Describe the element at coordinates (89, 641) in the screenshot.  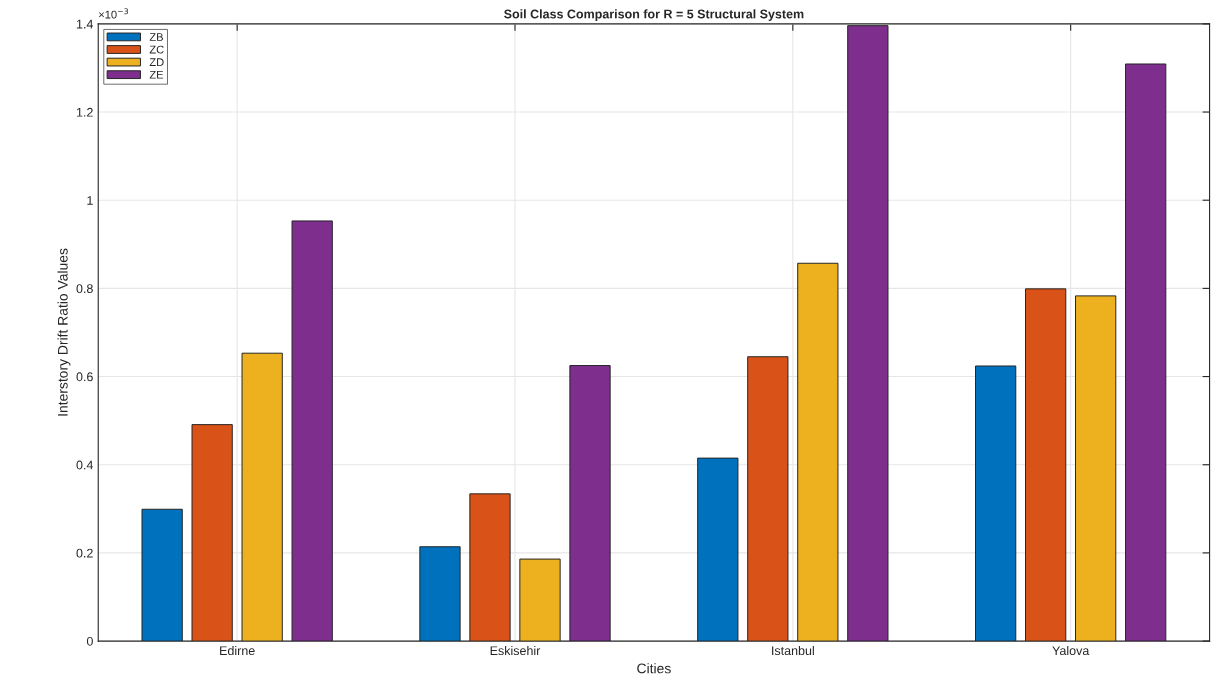
I see `y-tick-label: 0` at that location.